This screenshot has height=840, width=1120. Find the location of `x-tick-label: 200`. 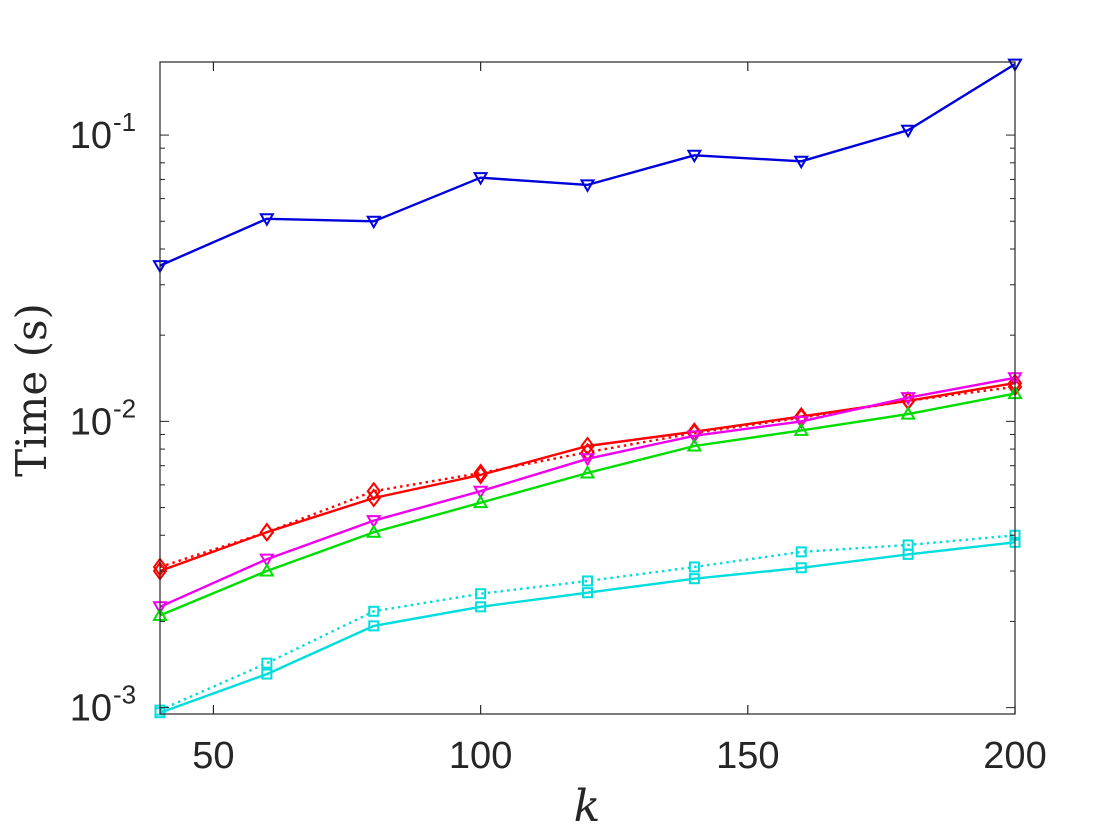

x-tick-label: 200 is located at coordinates (1014, 756).